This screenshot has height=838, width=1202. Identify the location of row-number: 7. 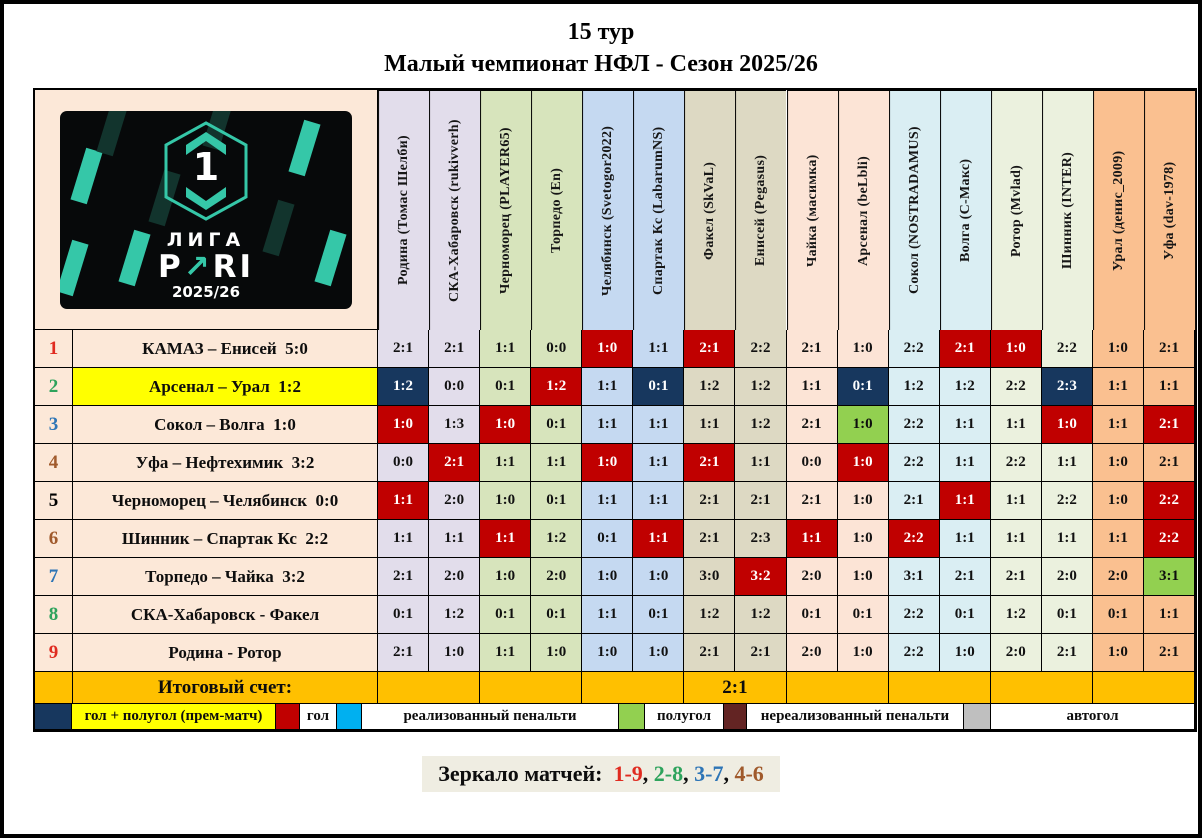
(54, 577).